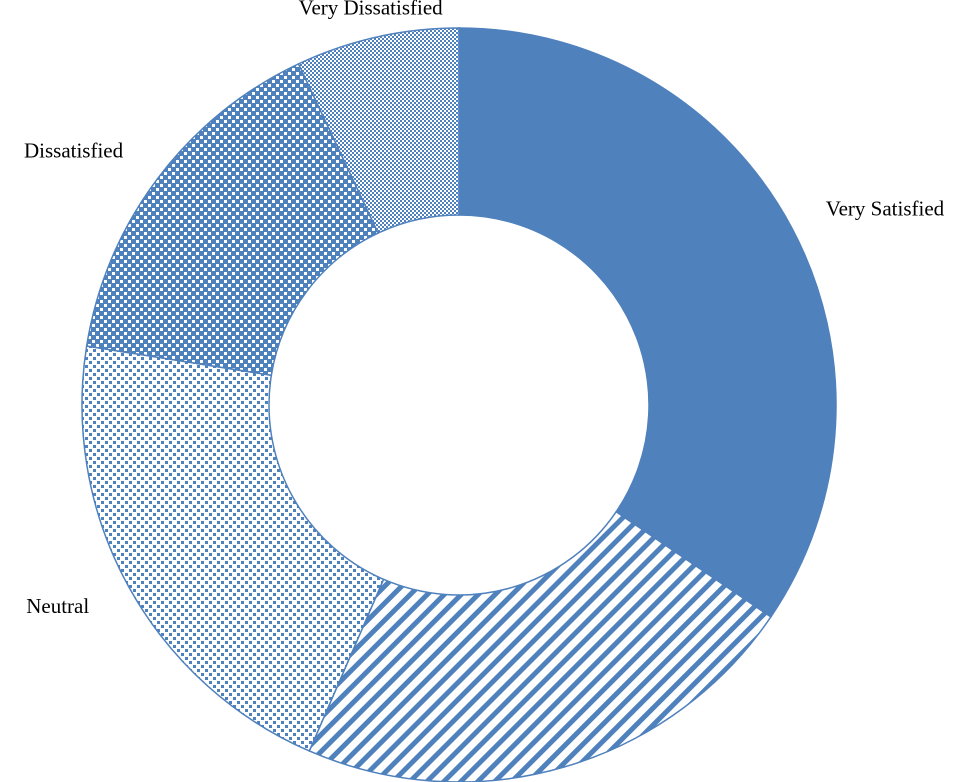 The height and width of the screenshot is (782, 972). I want to click on slice-very-dissatisfied, so click(378, 131).